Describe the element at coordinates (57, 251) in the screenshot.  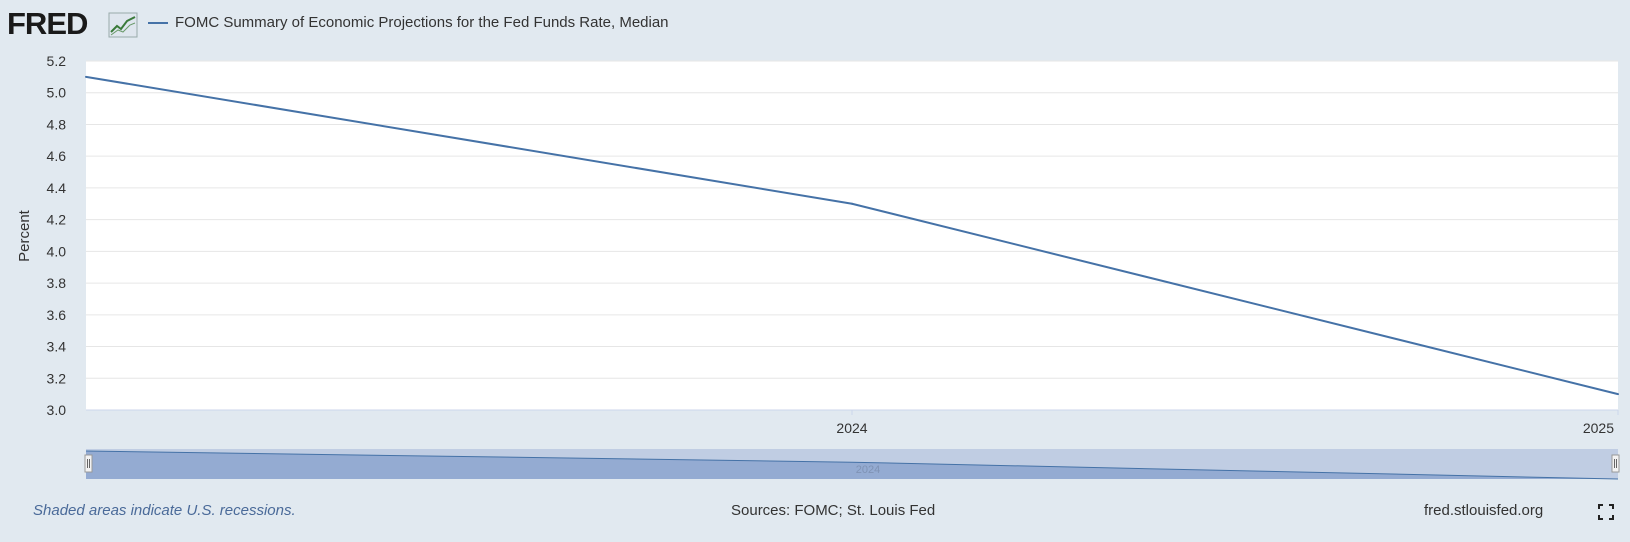
I see `y-tick-label: 4.0` at that location.